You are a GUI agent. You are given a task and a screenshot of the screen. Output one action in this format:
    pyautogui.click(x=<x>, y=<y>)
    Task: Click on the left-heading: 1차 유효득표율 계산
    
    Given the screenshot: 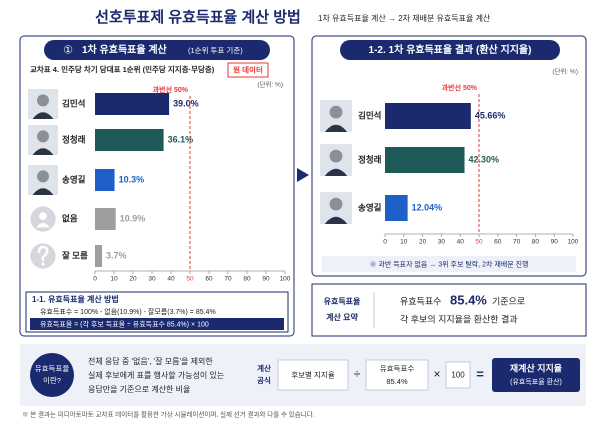 What is the action you would take?
    pyautogui.click(x=125, y=49)
    